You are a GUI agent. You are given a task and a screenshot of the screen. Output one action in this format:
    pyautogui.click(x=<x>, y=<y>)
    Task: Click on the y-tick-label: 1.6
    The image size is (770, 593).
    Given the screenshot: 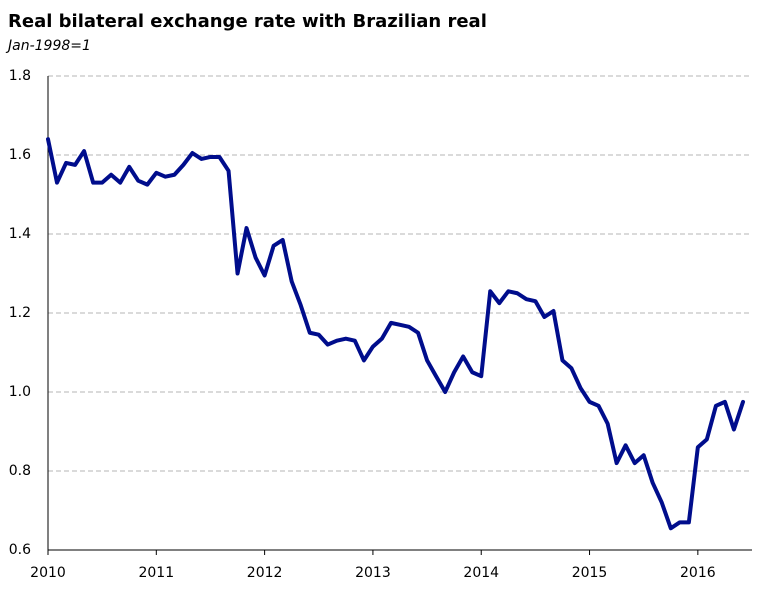 What is the action you would take?
    pyautogui.click(x=20, y=155)
    